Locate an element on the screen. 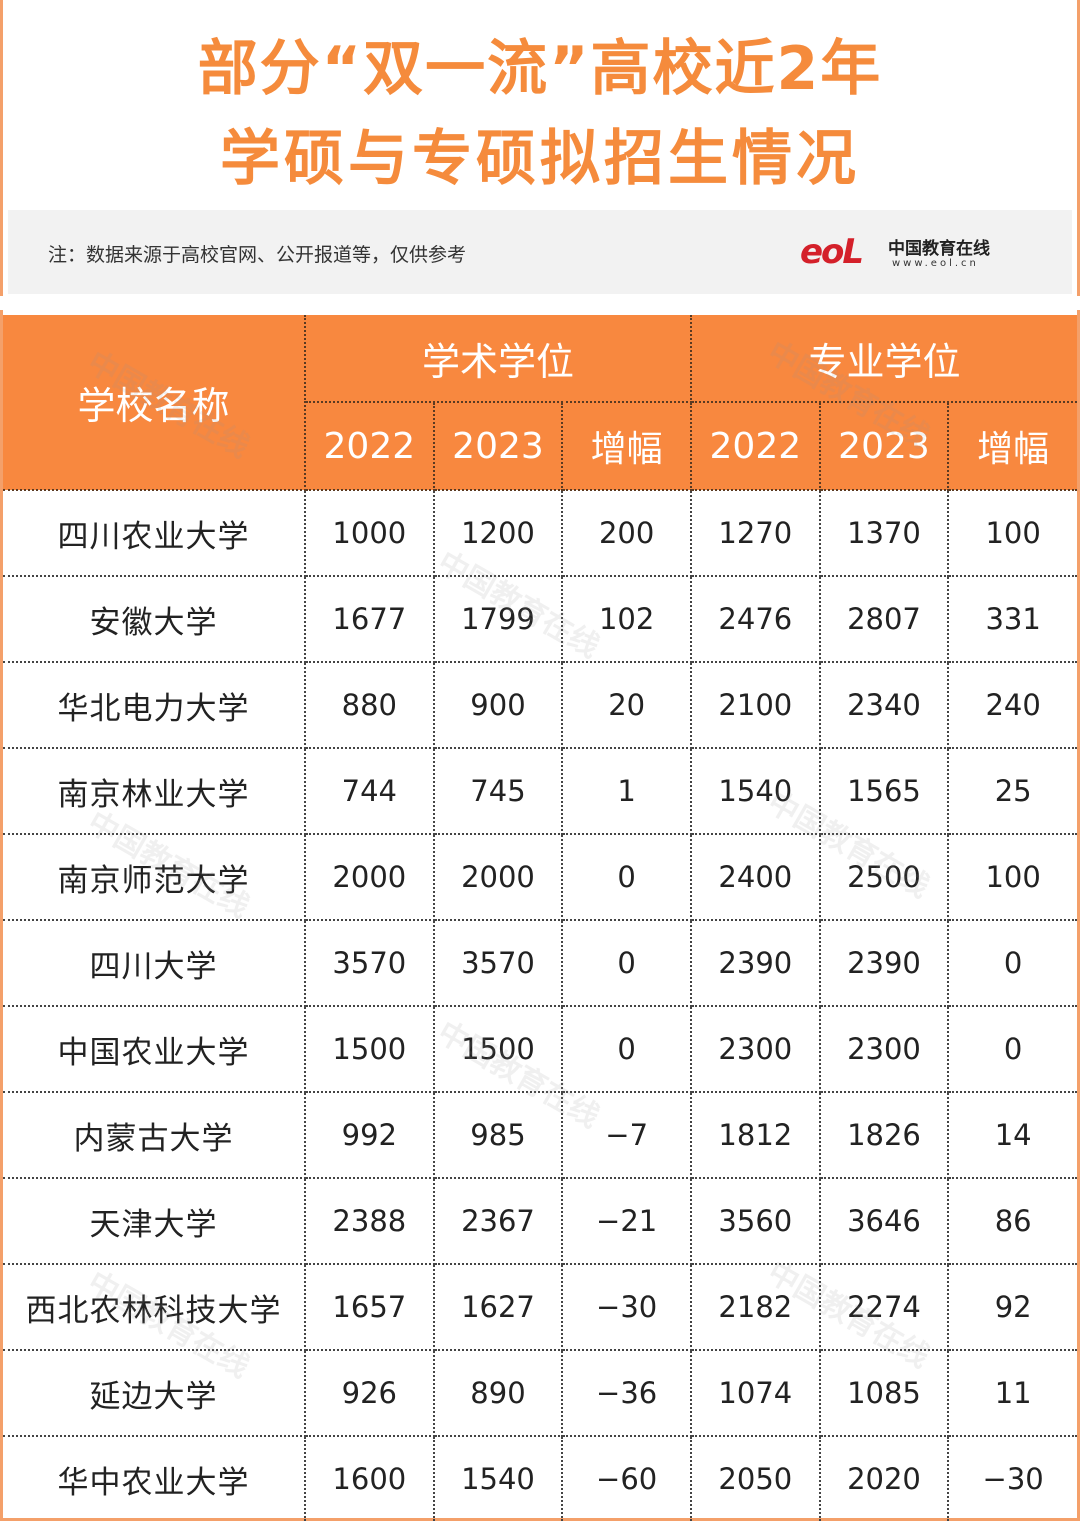 The width and height of the screenshot is (1080, 1521). professional-2023-header: 2023 is located at coordinates (884, 446).